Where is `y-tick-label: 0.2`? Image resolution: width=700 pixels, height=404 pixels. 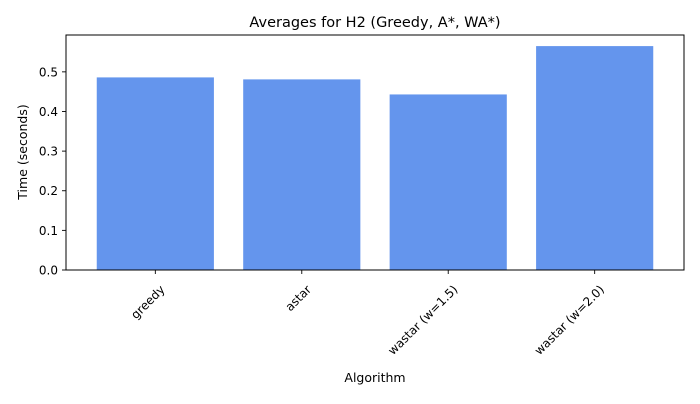
y-tick-label: 0.2 is located at coordinates (48, 191).